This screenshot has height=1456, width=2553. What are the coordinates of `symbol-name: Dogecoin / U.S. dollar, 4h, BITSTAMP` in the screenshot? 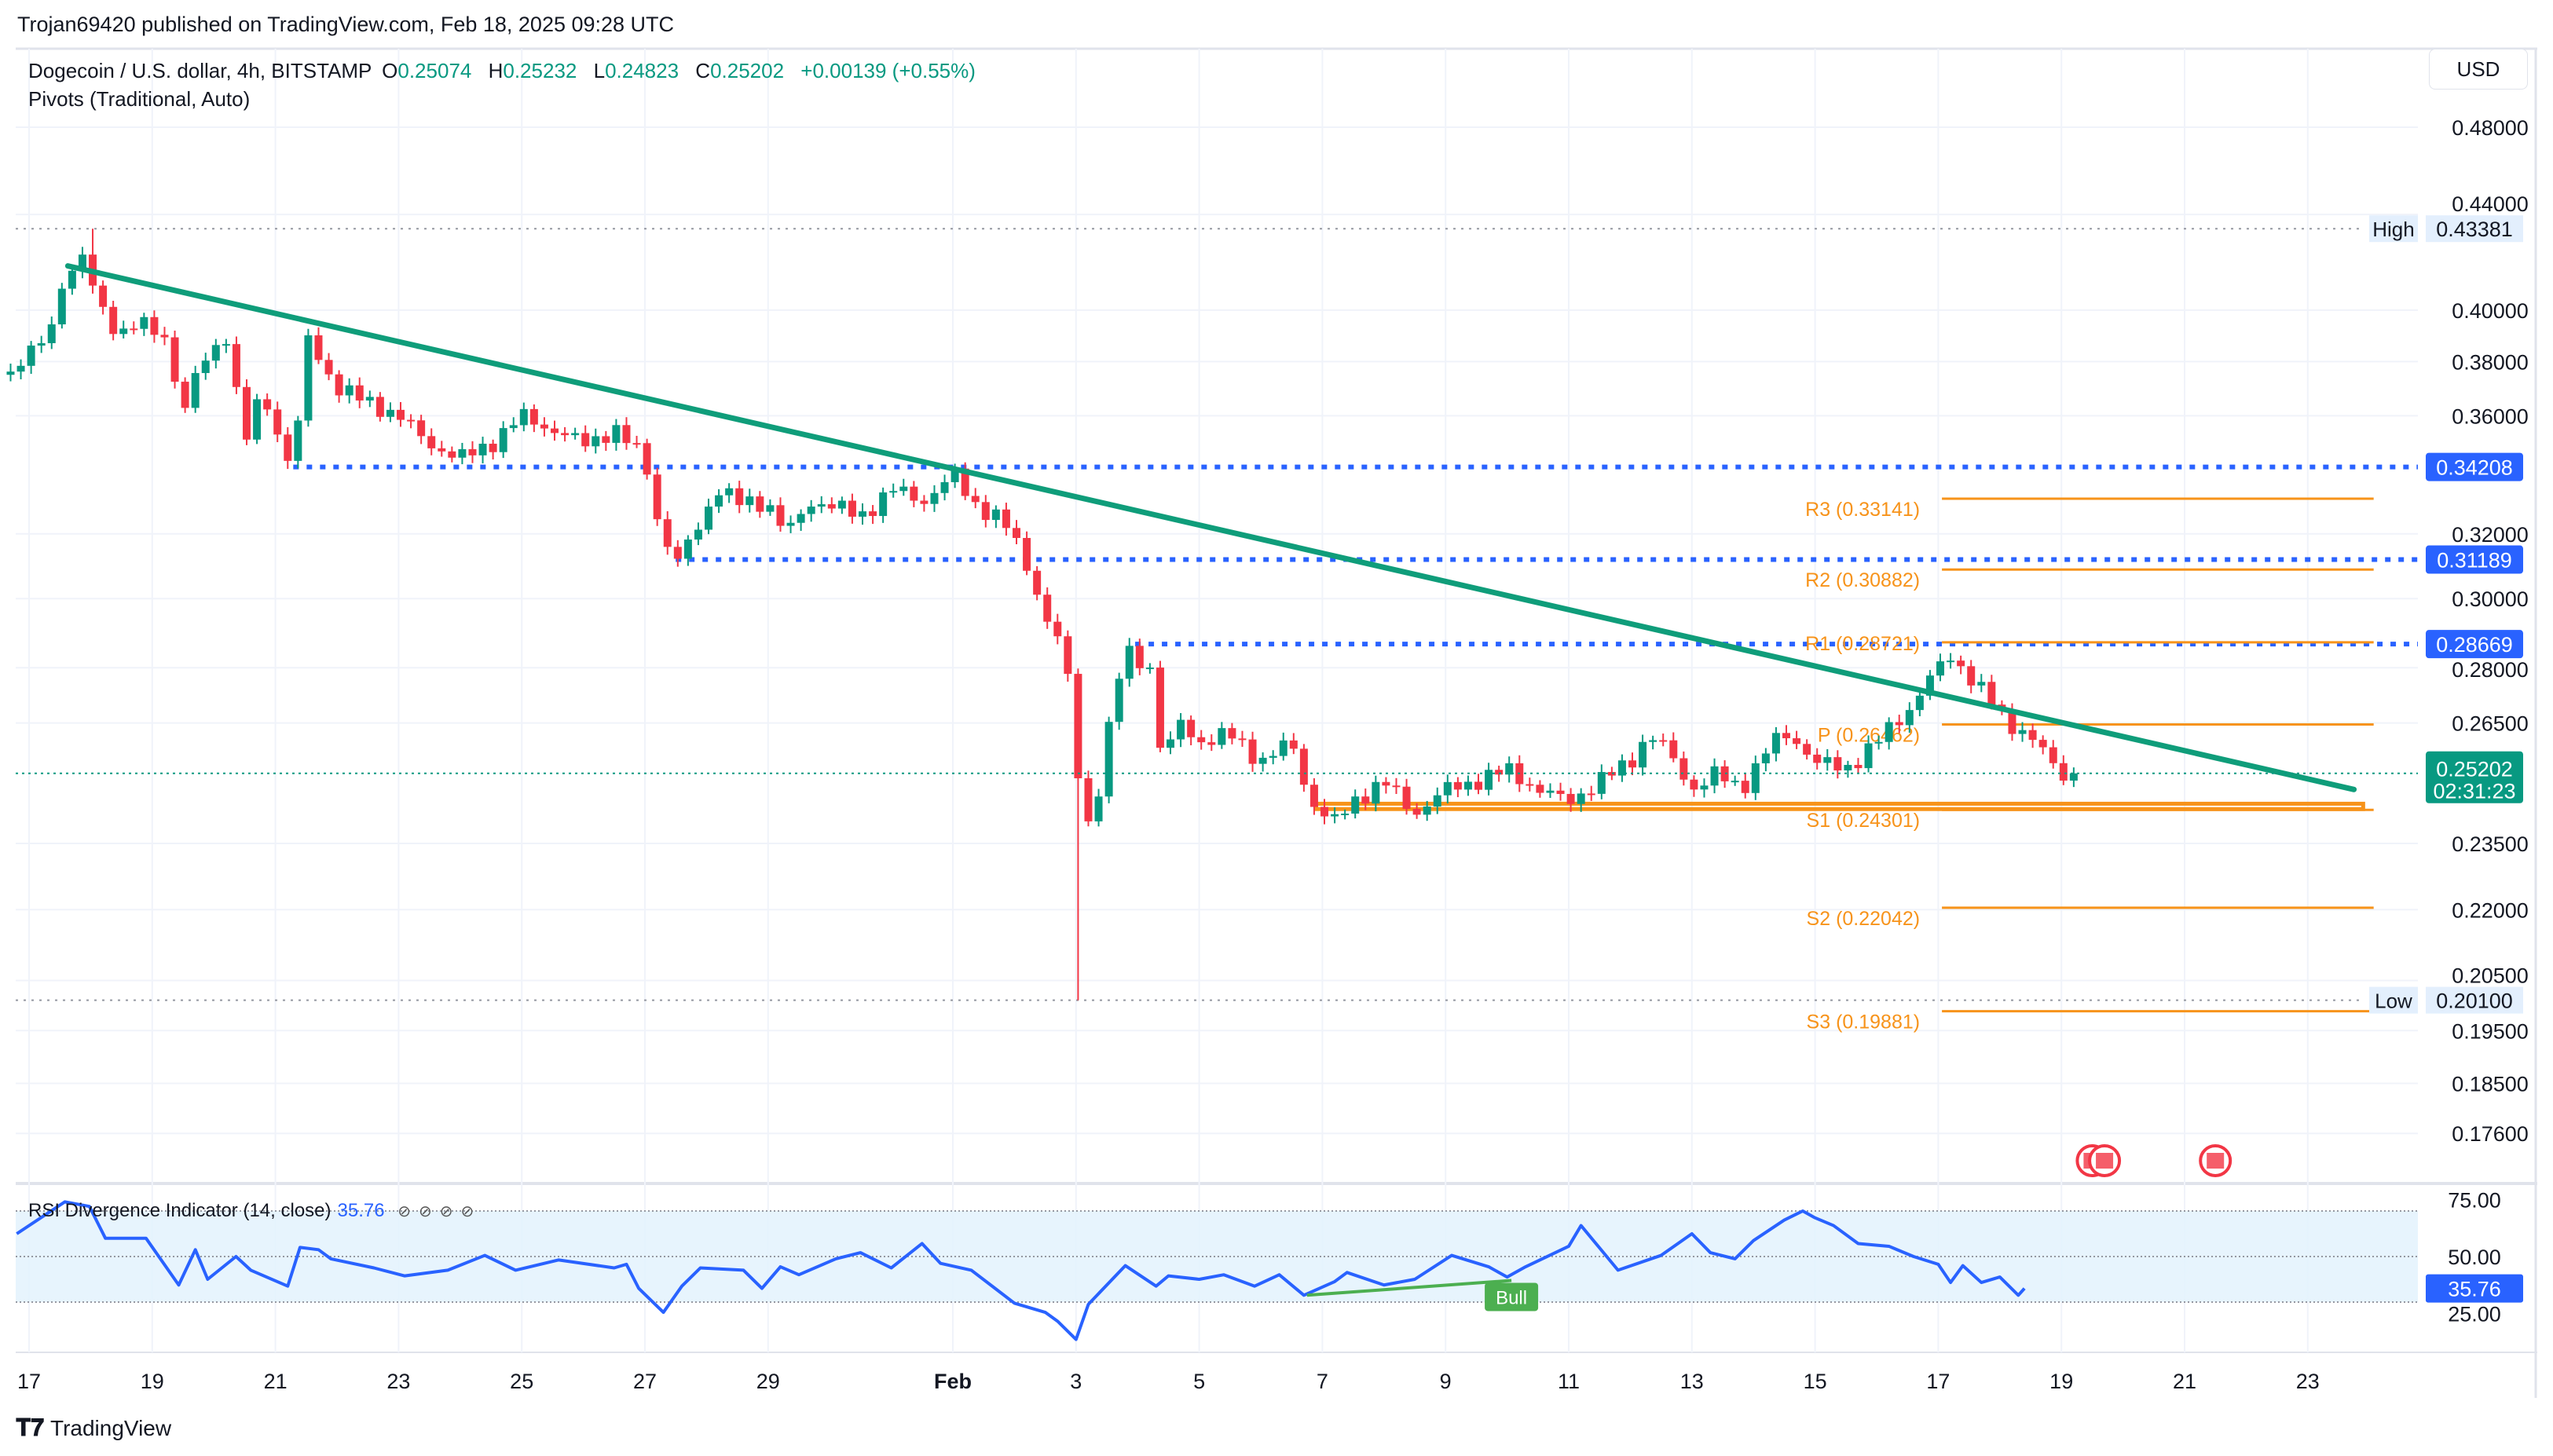 It's located at (200, 70).